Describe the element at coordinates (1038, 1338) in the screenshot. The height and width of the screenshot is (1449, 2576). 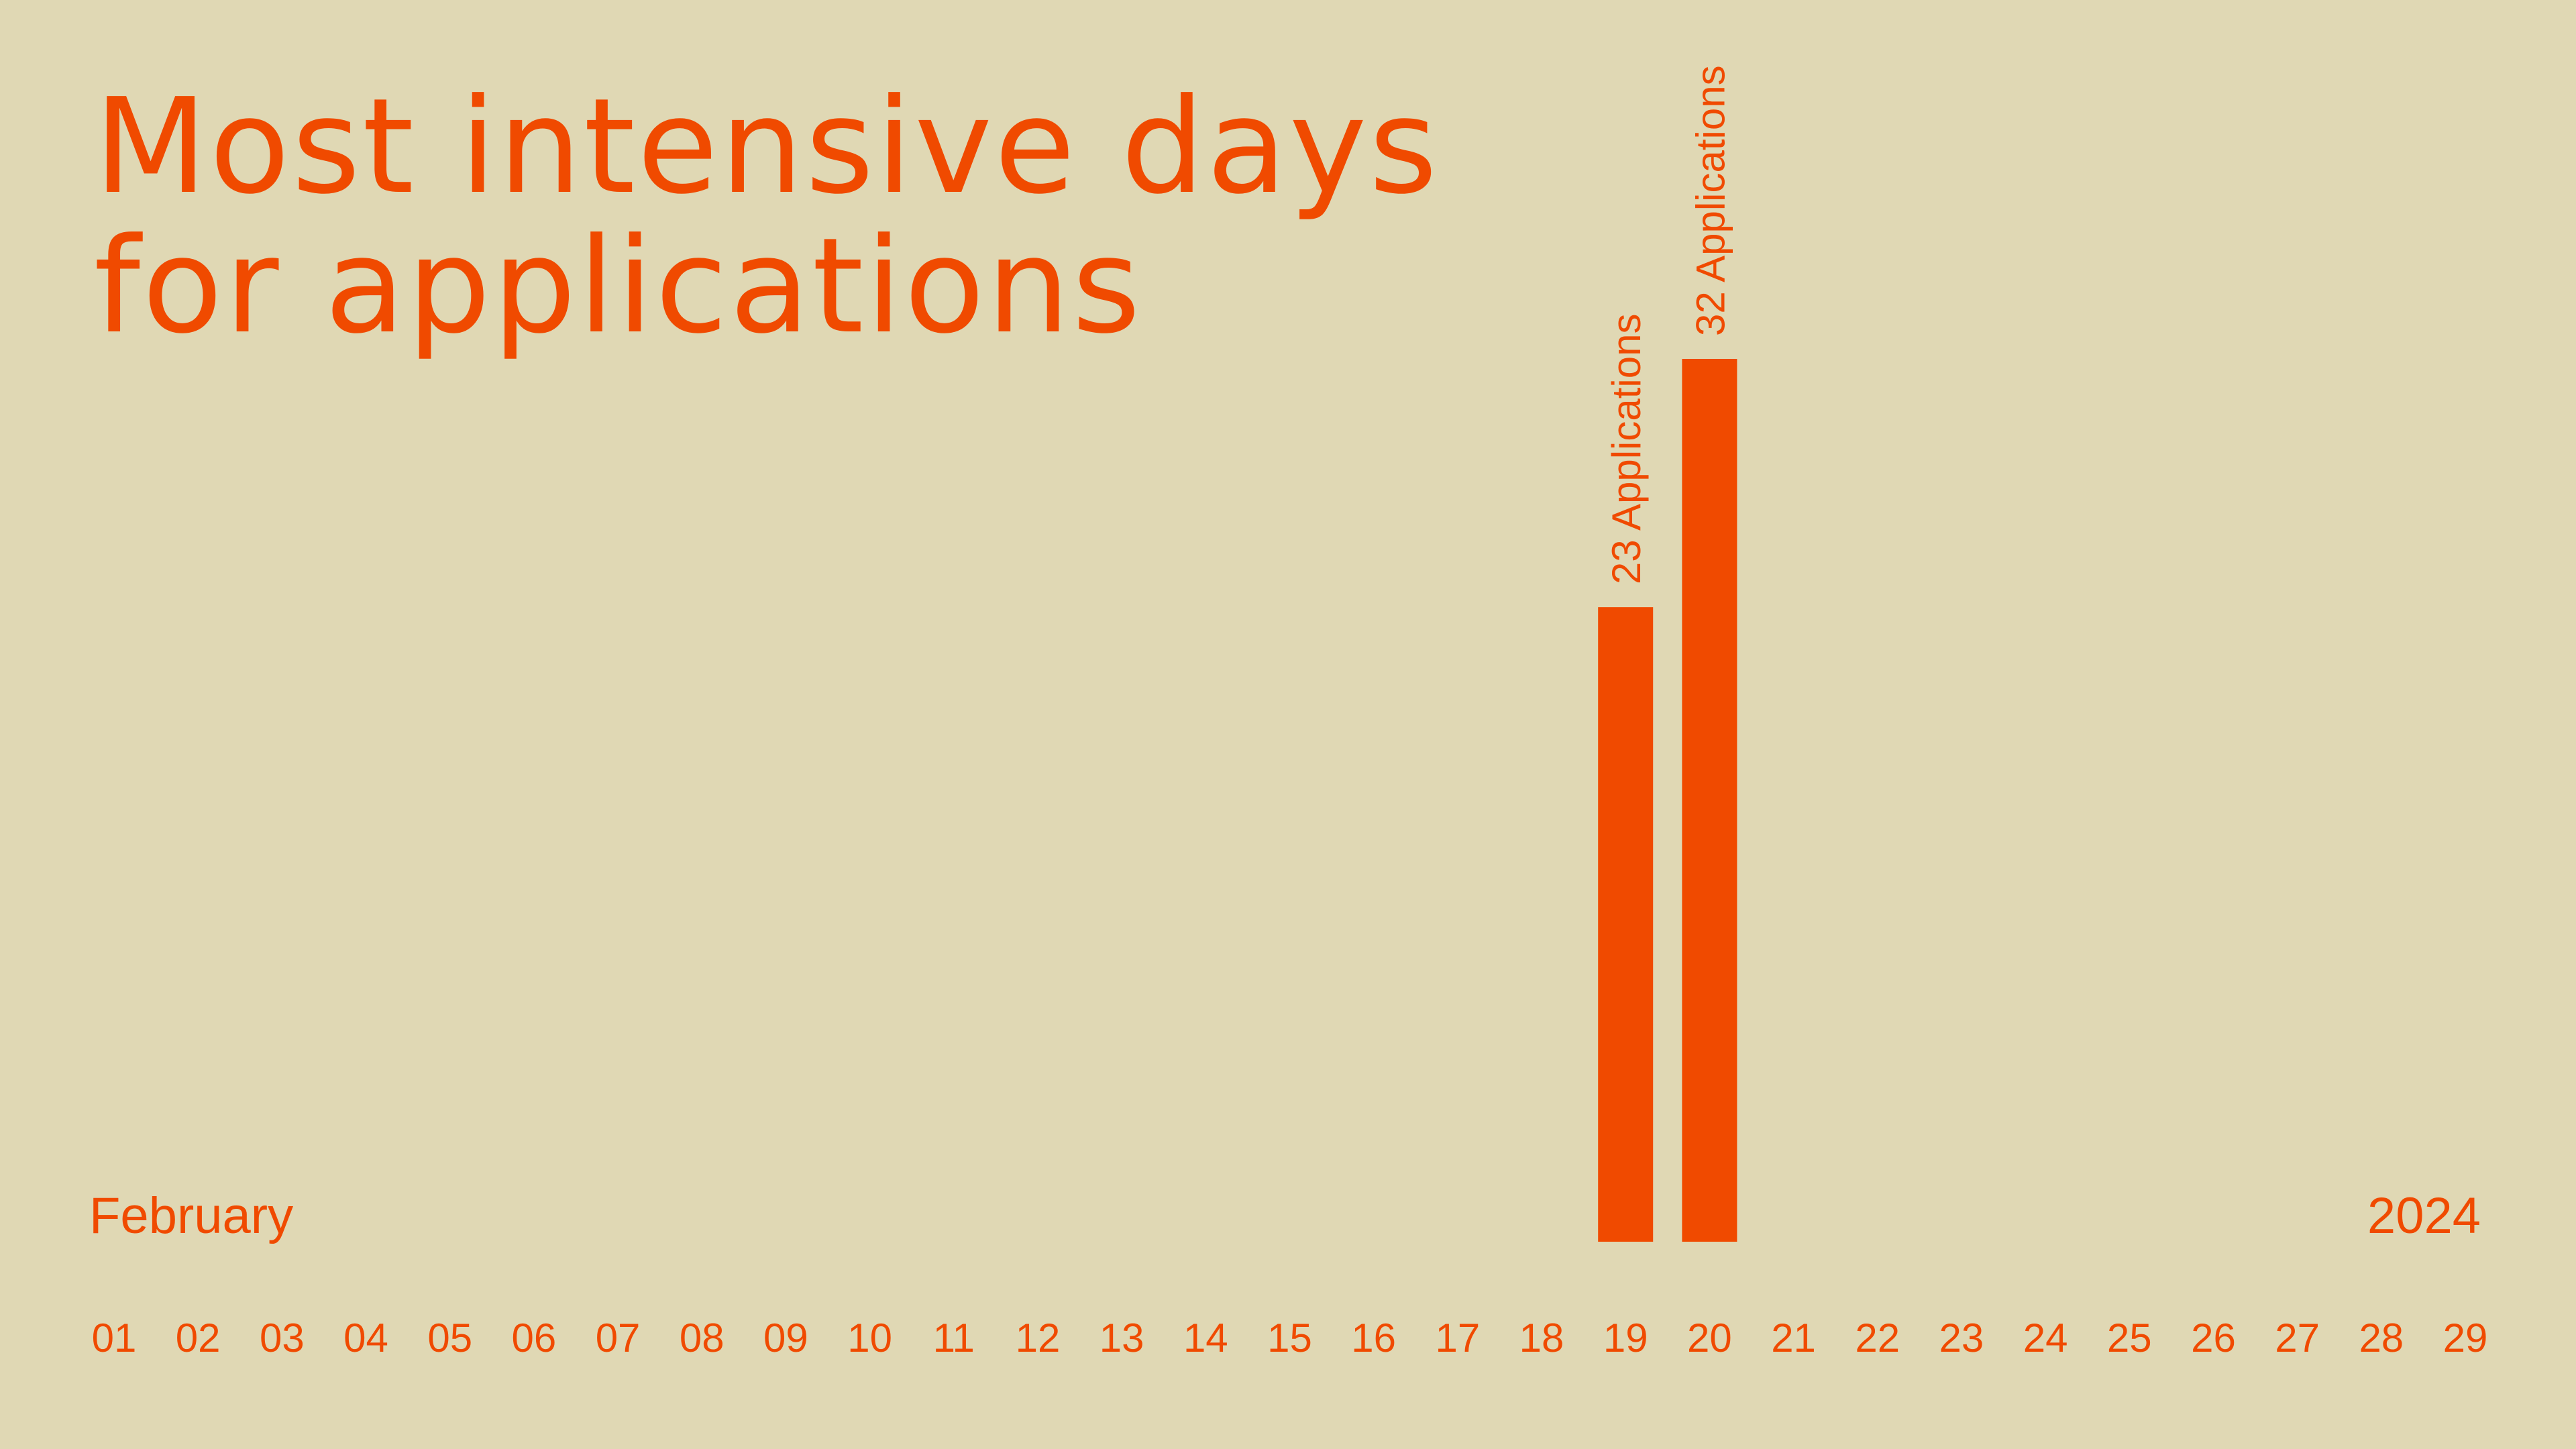
I see `x-tick-label-12: 12` at that location.